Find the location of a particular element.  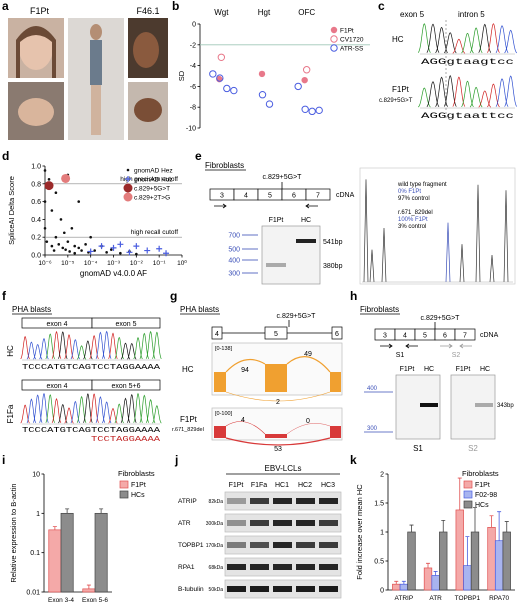

y-tick-label: 0.5 is located at coordinates (379, 562).